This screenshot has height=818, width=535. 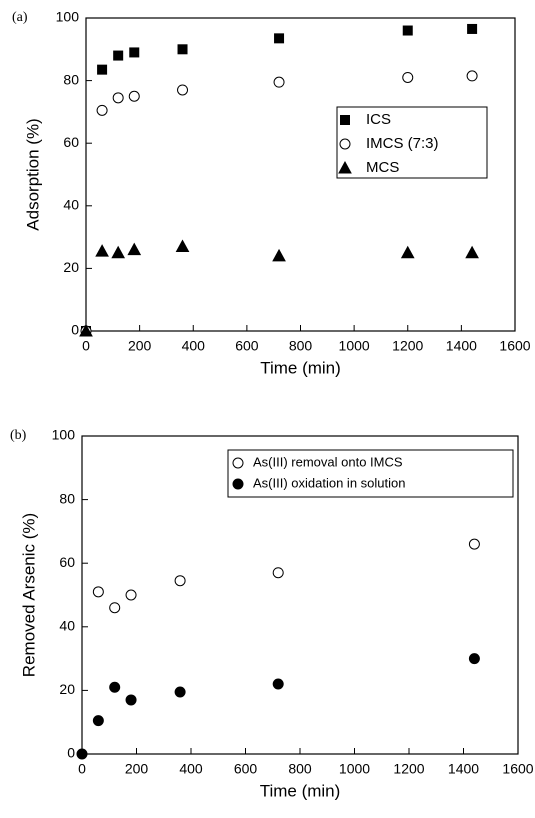 What do you see at coordinates (18, 435) in the screenshot?
I see `panel-label: (b)` at bounding box center [18, 435].